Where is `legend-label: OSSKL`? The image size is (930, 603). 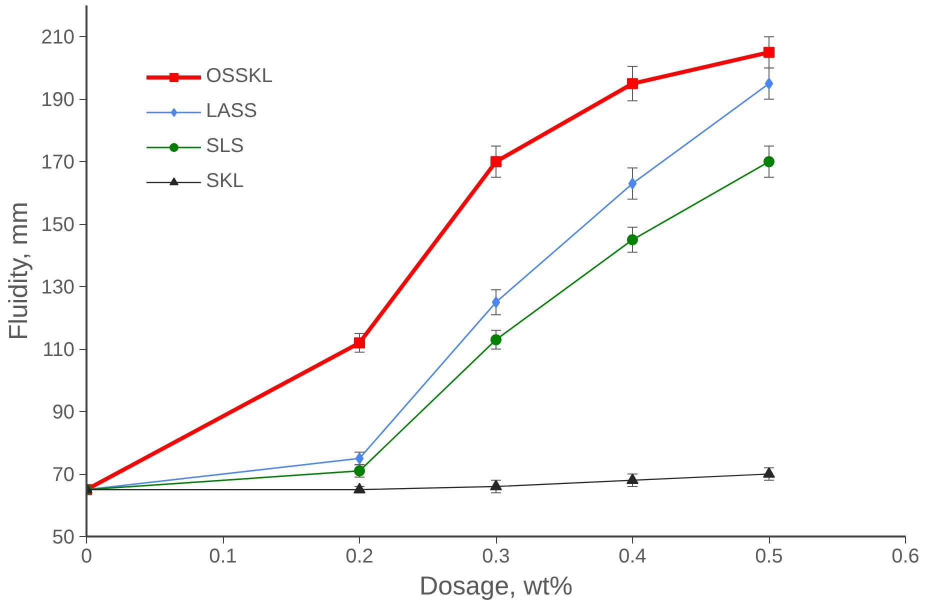
legend-label: OSSKL is located at coordinates (239, 76).